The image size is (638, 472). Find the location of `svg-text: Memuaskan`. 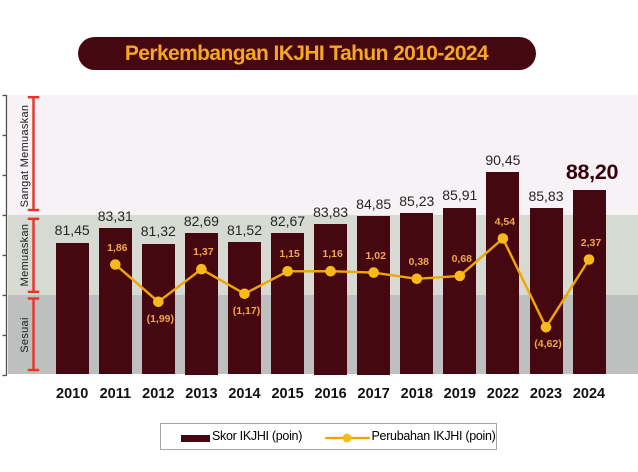

svg-text: Memuaskan is located at coordinates (25, 255).